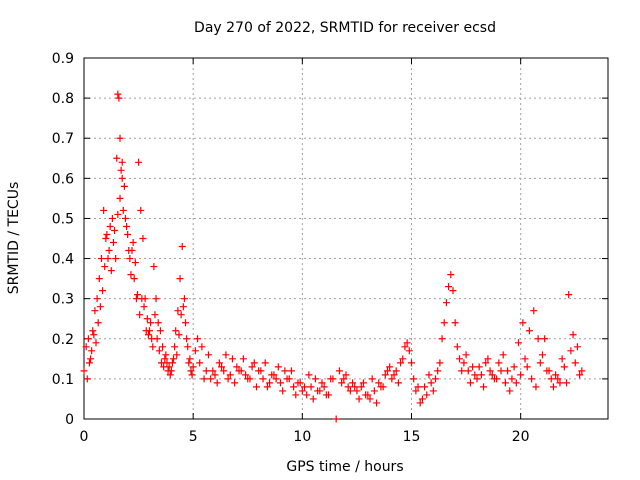 The image size is (640, 480). Describe the element at coordinates (84, 437) in the screenshot. I see `x-tick-label: 0` at that location.